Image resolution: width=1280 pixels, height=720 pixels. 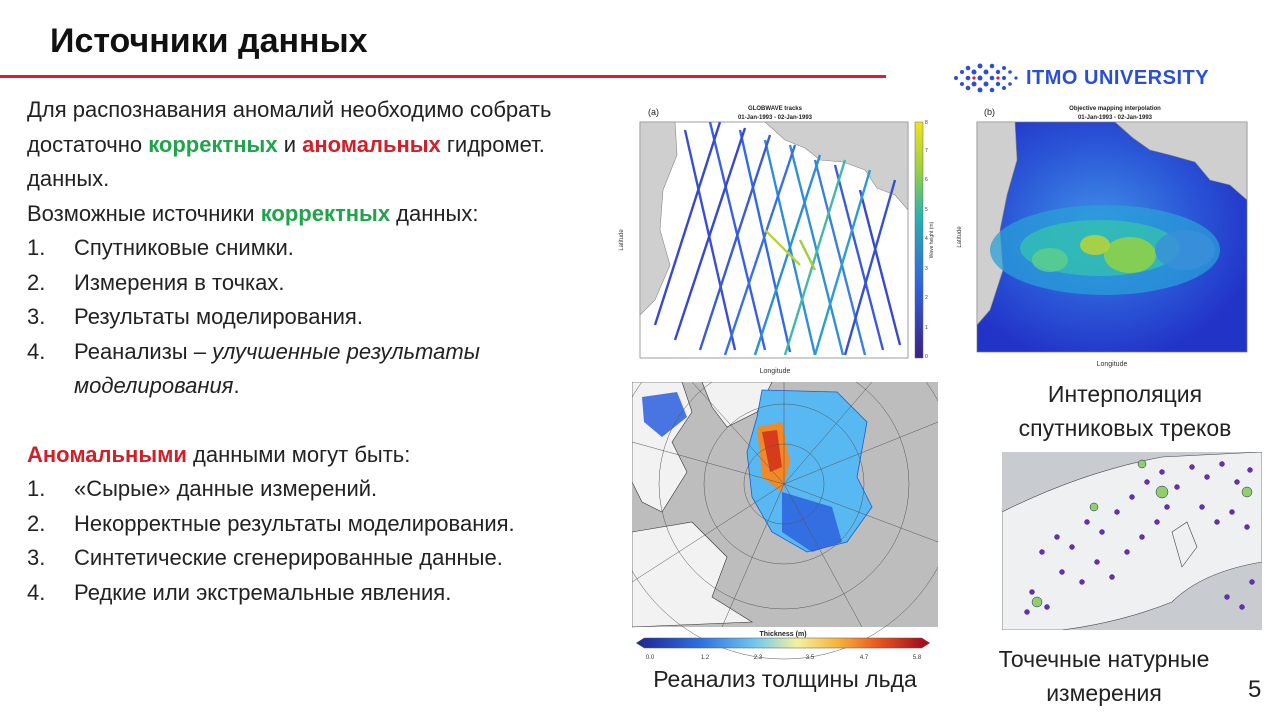 I want to click on tracks-panel-label: (a), so click(x=653, y=112).